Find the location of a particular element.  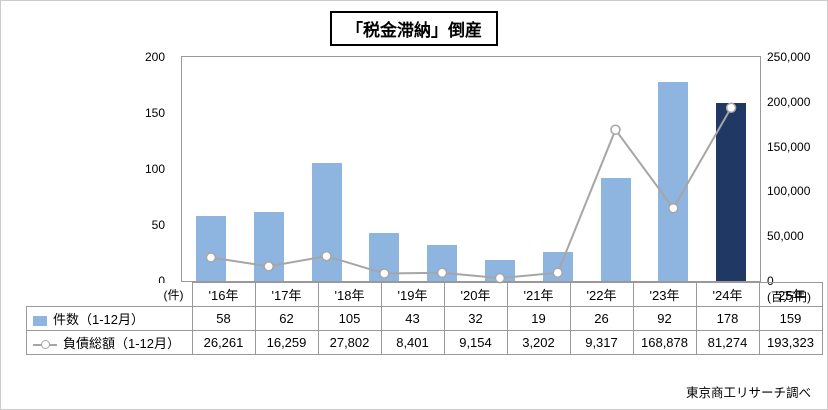

bar-series-legend-icon is located at coordinates (40, 320).